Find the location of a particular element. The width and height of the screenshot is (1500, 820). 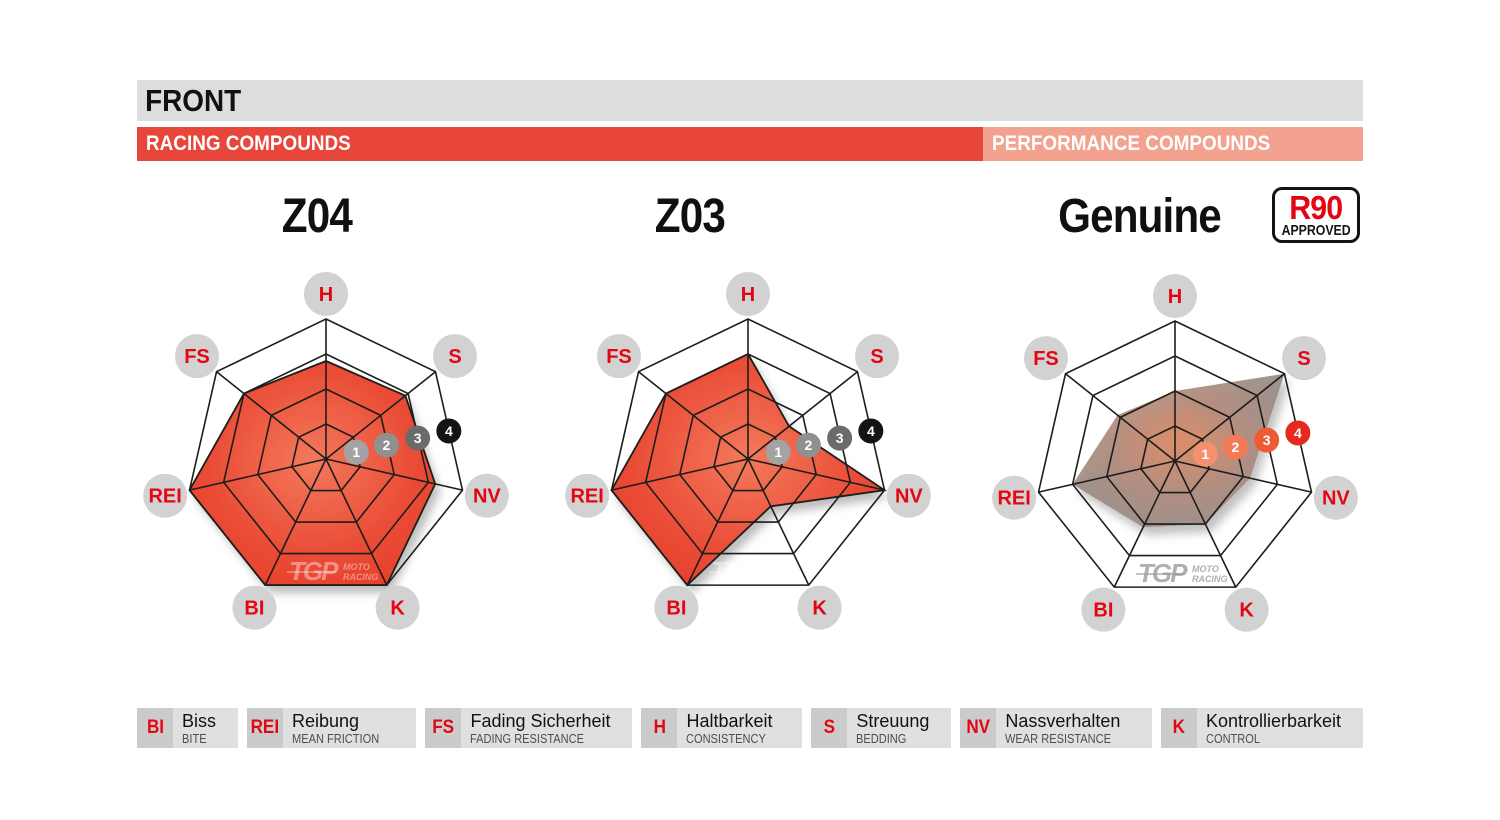

legend-text: Reibung MEAN FRICTION is located at coordinates (349, 728).